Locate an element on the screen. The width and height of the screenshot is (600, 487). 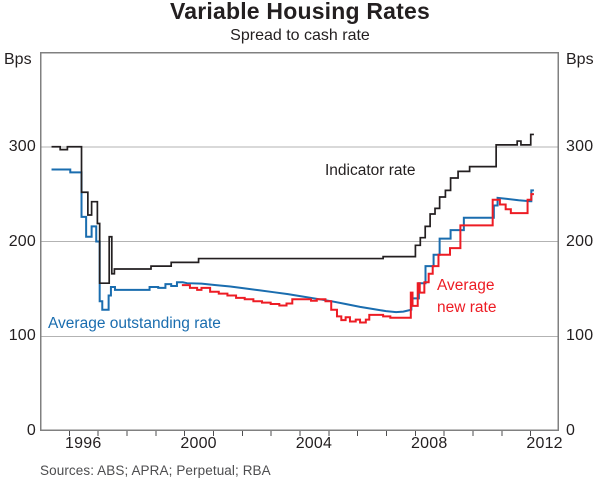
x-tick-label-2004: 2004 is located at coordinates (314, 443).